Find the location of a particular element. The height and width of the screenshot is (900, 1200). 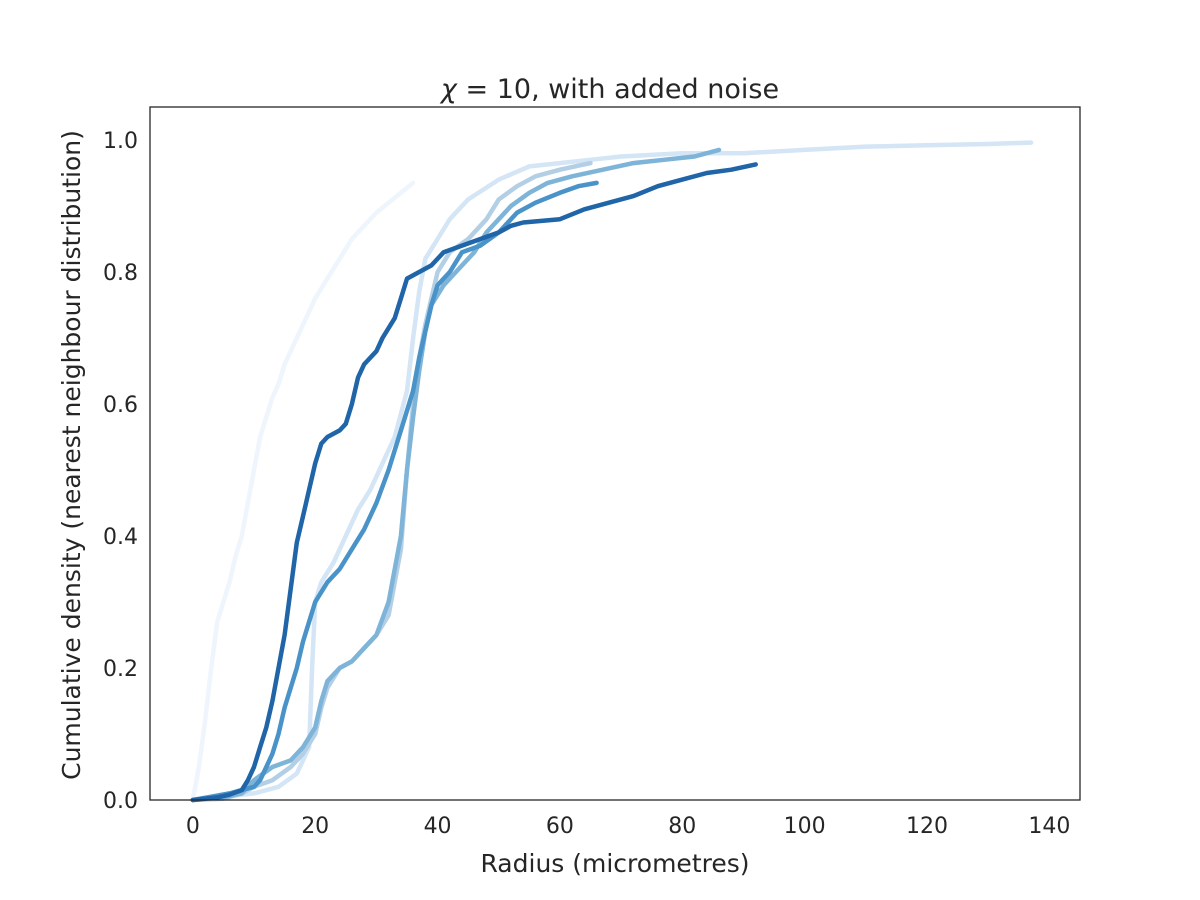

x-tick-label: 120 is located at coordinates (927, 826).